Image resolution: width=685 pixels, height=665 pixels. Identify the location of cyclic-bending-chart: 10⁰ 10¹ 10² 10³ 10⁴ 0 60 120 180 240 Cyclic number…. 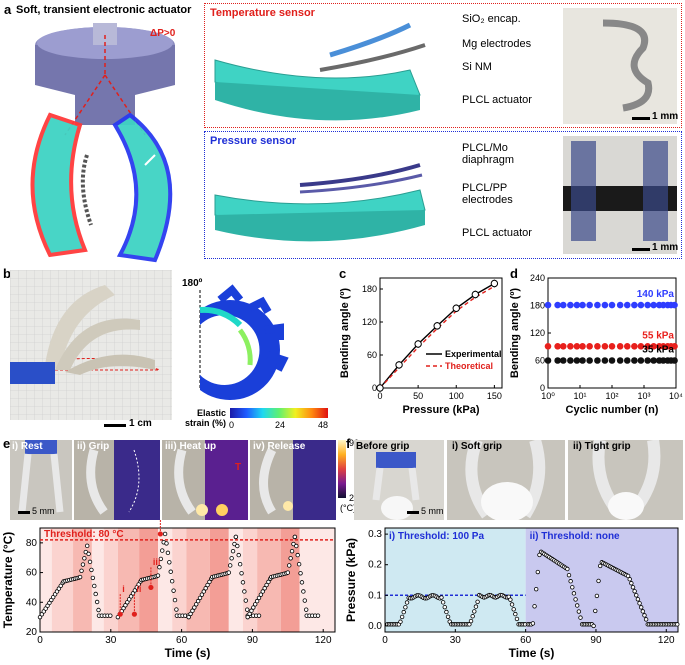
(596, 344).